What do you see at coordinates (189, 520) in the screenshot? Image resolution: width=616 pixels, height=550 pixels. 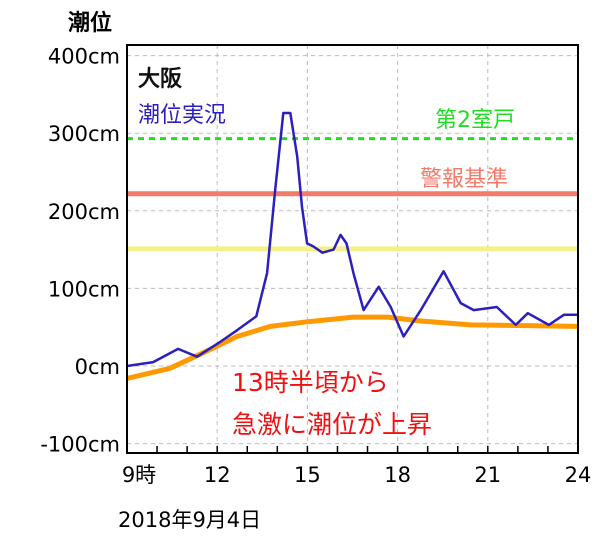 I see `x-axis-label: 2018年9月4日` at bounding box center [189, 520].